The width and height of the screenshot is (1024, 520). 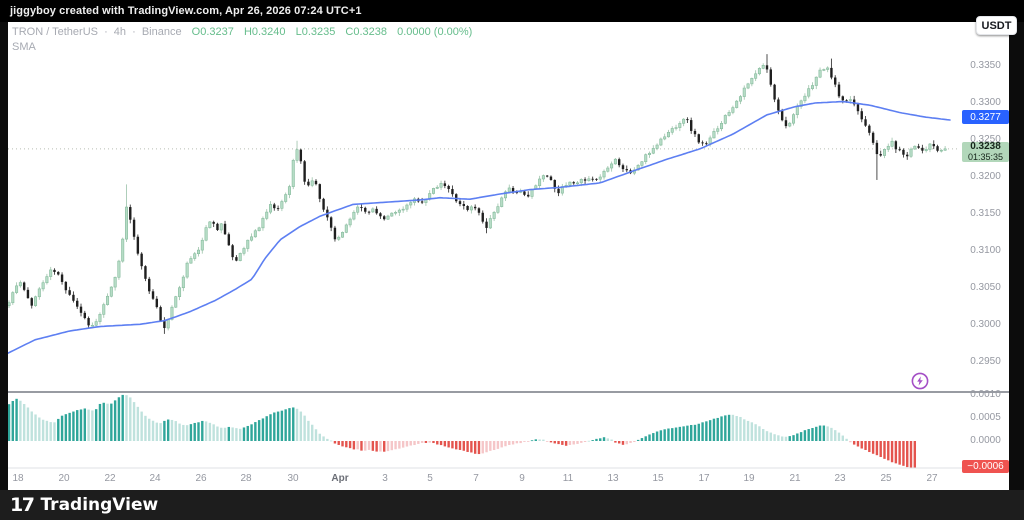 What do you see at coordinates (985, 157) in the screenshot?
I see `bar-countdown: 01:35:35` at bounding box center [985, 157].